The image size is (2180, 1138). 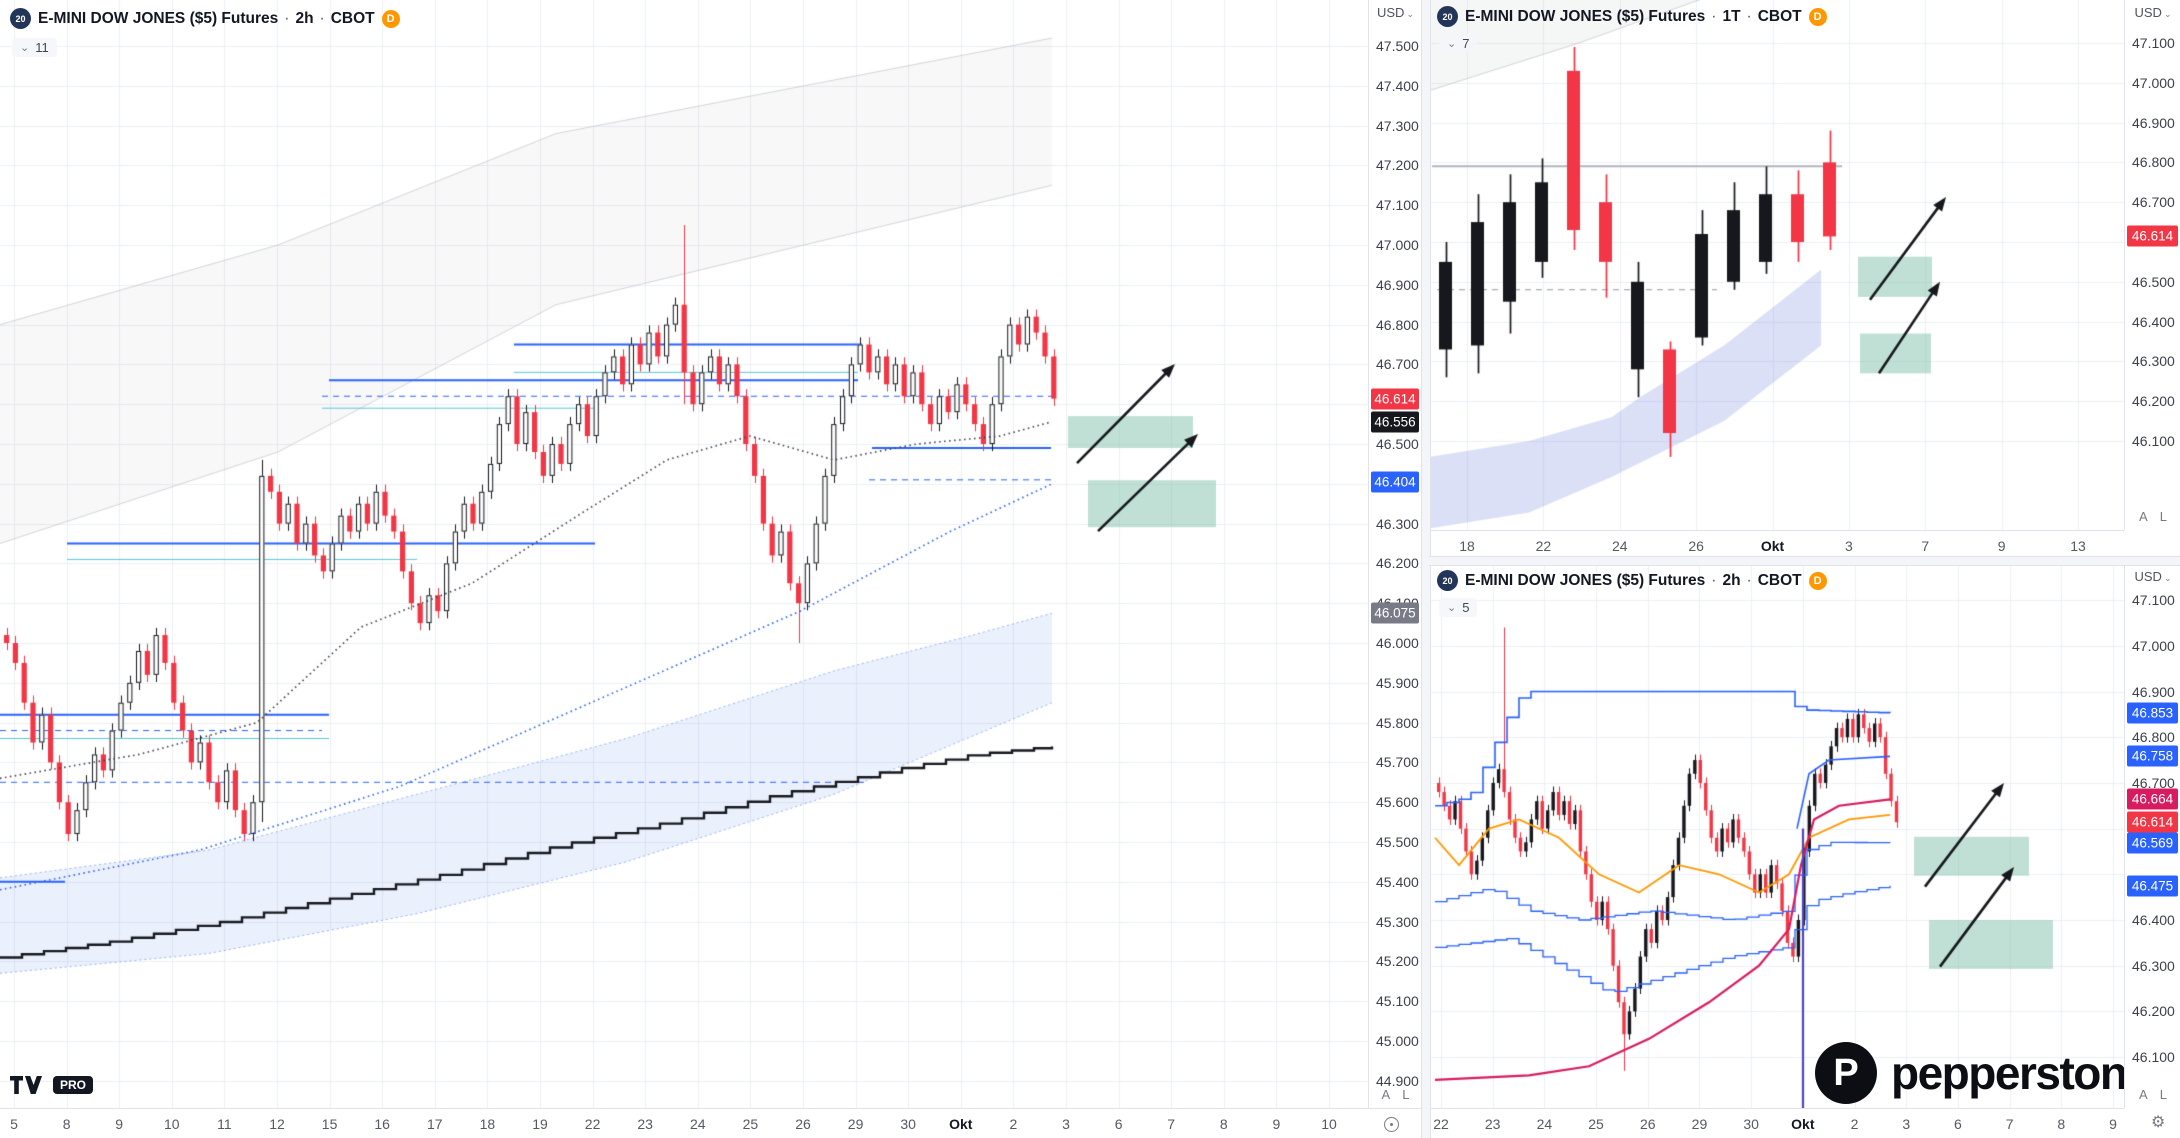 I want to click on daily-time-axis: 18 22 24 26 Okt 3 7 9 13, so click(x=1776, y=543).